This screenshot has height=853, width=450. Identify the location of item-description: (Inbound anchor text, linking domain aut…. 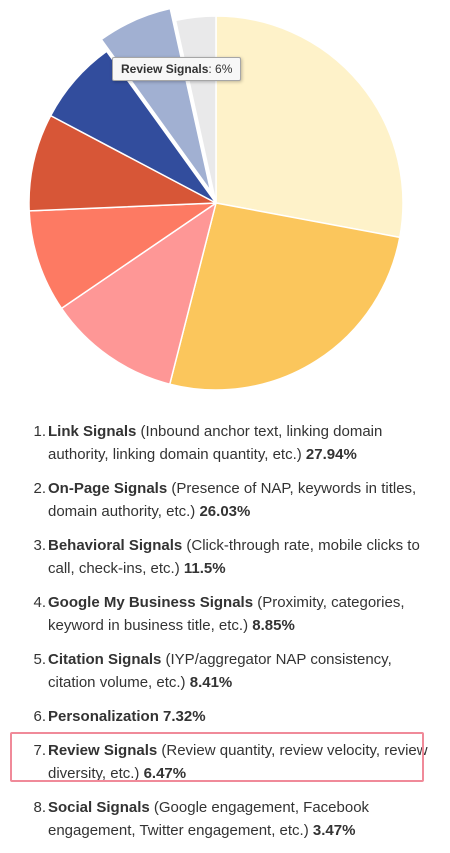
(215, 443).